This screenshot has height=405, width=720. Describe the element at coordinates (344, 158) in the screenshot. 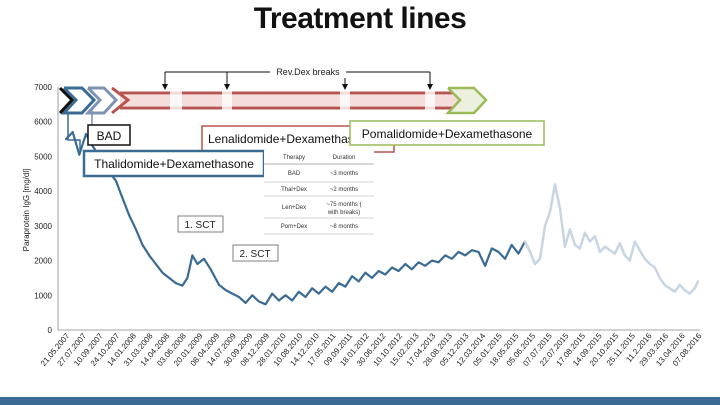

I see `table-header-cell: Duration` at that location.